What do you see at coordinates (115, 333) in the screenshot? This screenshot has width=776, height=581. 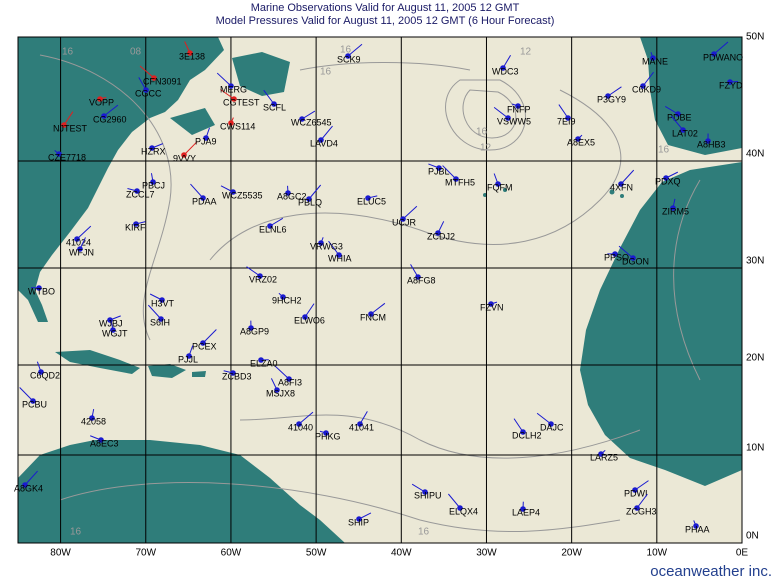 I see `station-label: WGJT` at bounding box center [115, 333].